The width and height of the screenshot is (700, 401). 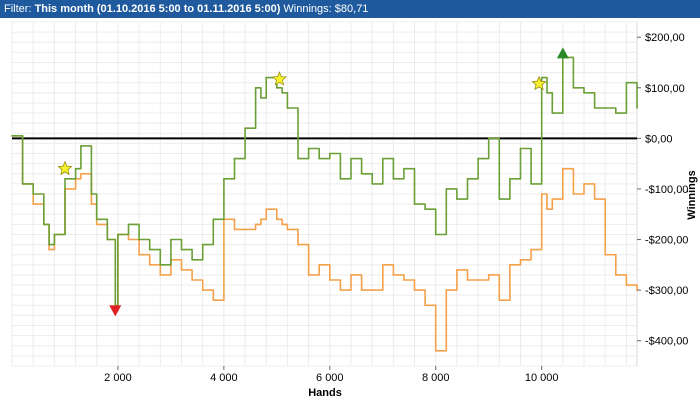 What do you see at coordinates (562, 53) in the screenshot?
I see `max-marker-icon` at bounding box center [562, 53].